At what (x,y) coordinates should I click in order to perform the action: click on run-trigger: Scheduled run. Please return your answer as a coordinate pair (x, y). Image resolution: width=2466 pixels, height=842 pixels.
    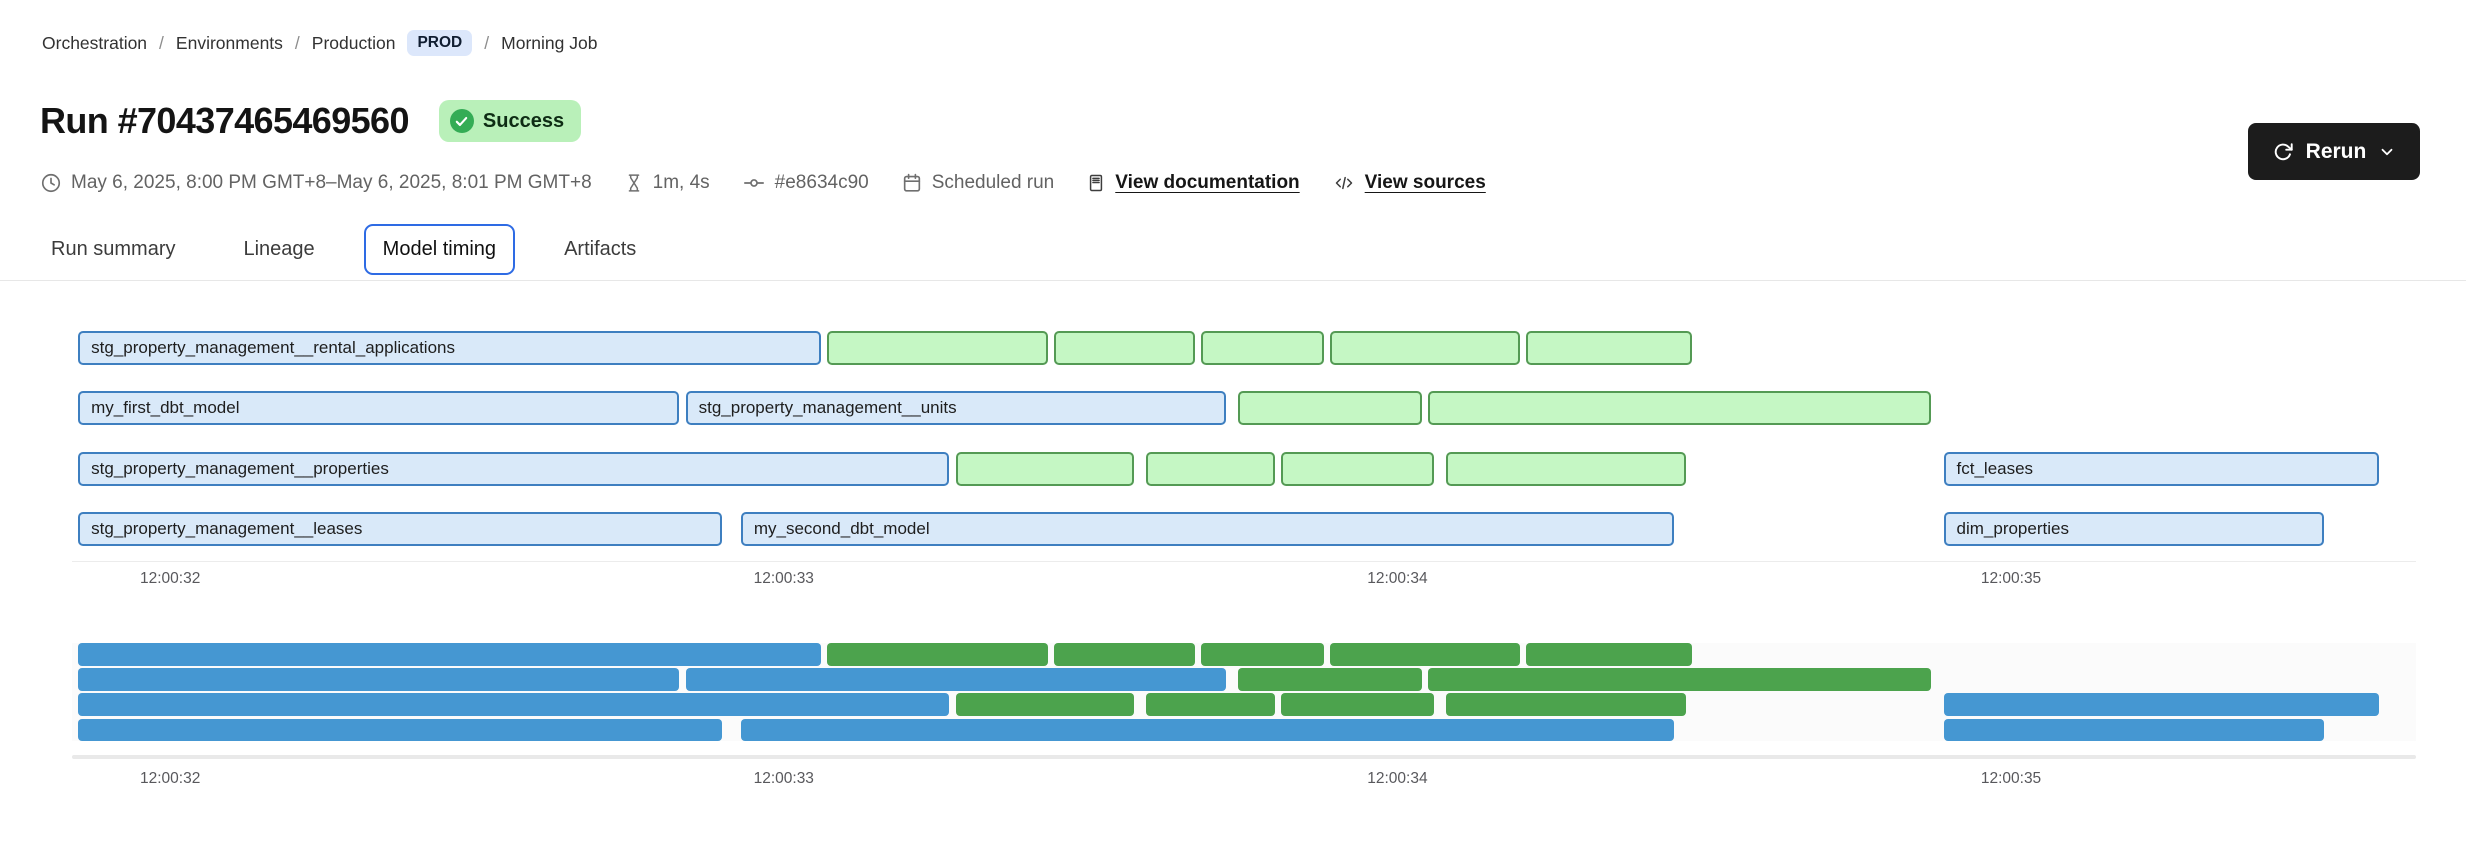
    Looking at the image, I should click on (978, 183).